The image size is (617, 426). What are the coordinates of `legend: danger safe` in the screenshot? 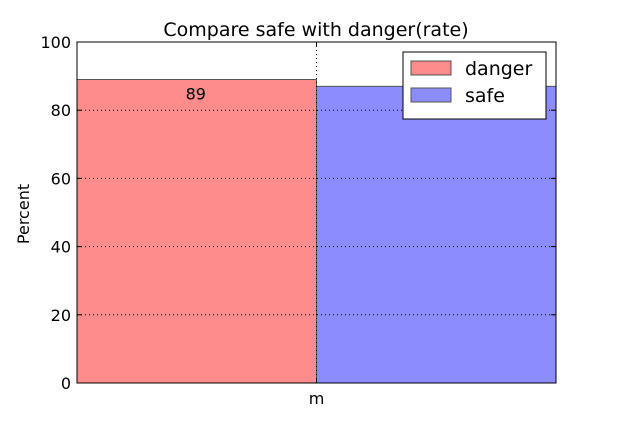 It's located at (474, 85).